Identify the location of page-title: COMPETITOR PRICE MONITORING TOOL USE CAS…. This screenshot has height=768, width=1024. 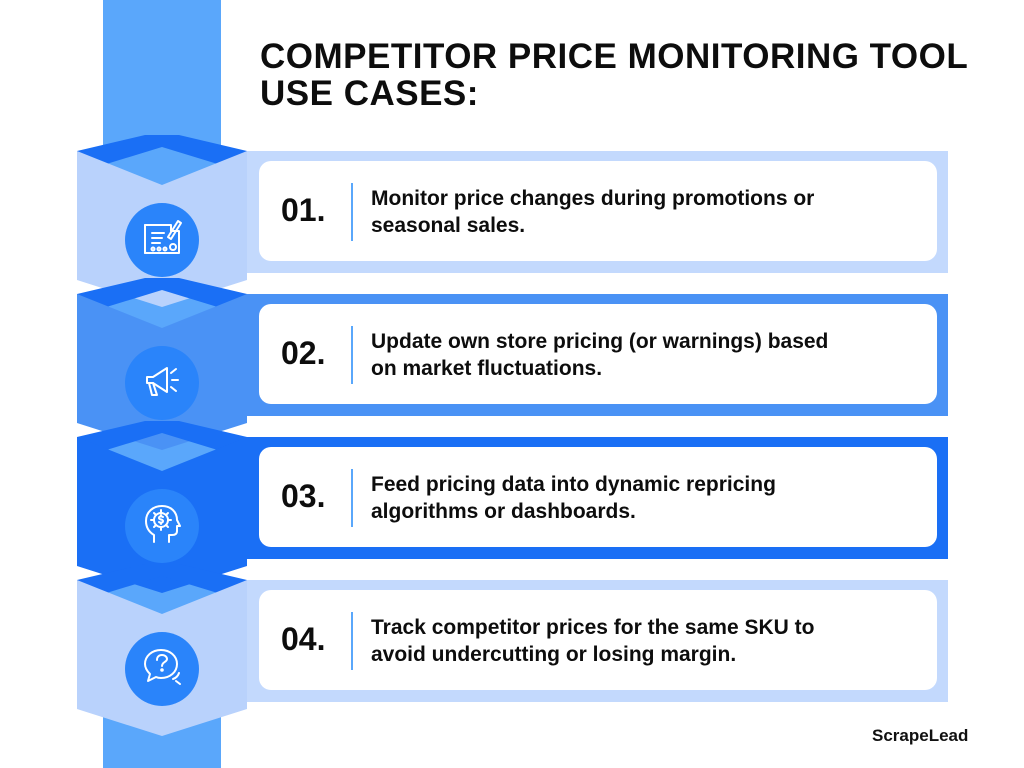
(635, 75).